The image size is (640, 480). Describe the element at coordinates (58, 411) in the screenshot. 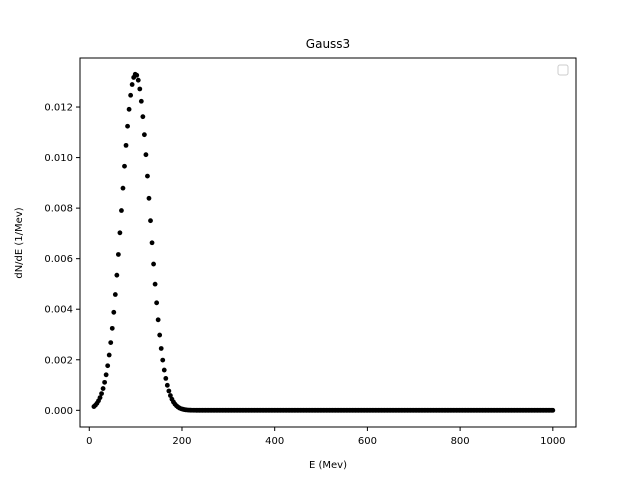

I see `y-tick-label: 0.000` at that location.